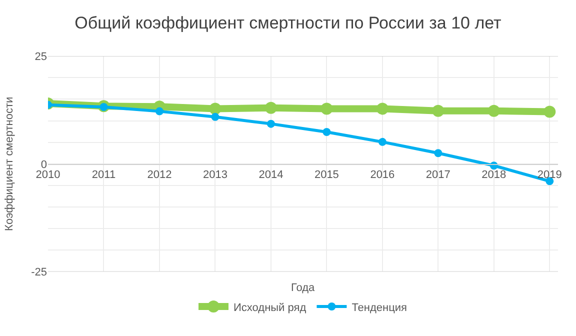 This screenshot has width=576, height=336. What do you see at coordinates (549, 175) in the screenshot?
I see `x-tick-label: 2019` at bounding box center [549, 175].